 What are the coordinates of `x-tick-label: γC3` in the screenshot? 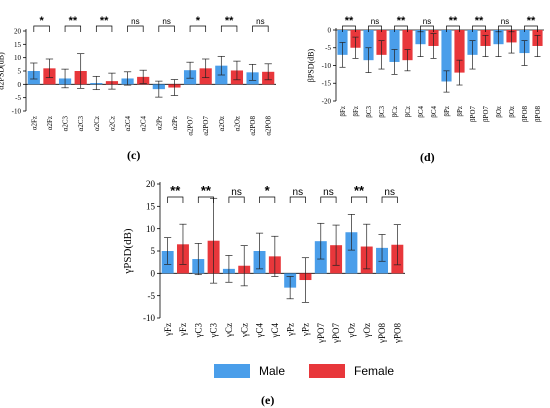 It's located at (198, 331).